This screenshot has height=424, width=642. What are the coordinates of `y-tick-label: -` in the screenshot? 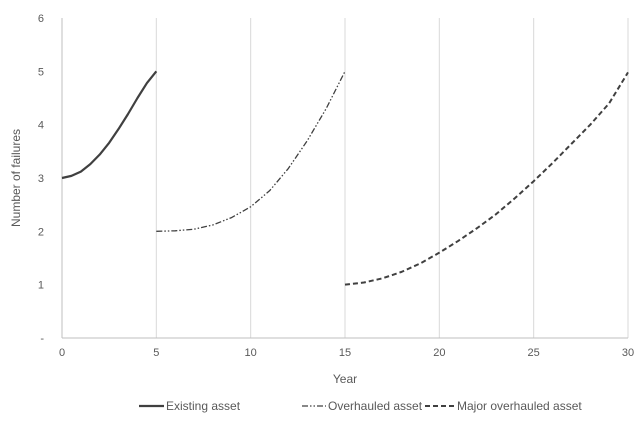 It's located at (42, 339).